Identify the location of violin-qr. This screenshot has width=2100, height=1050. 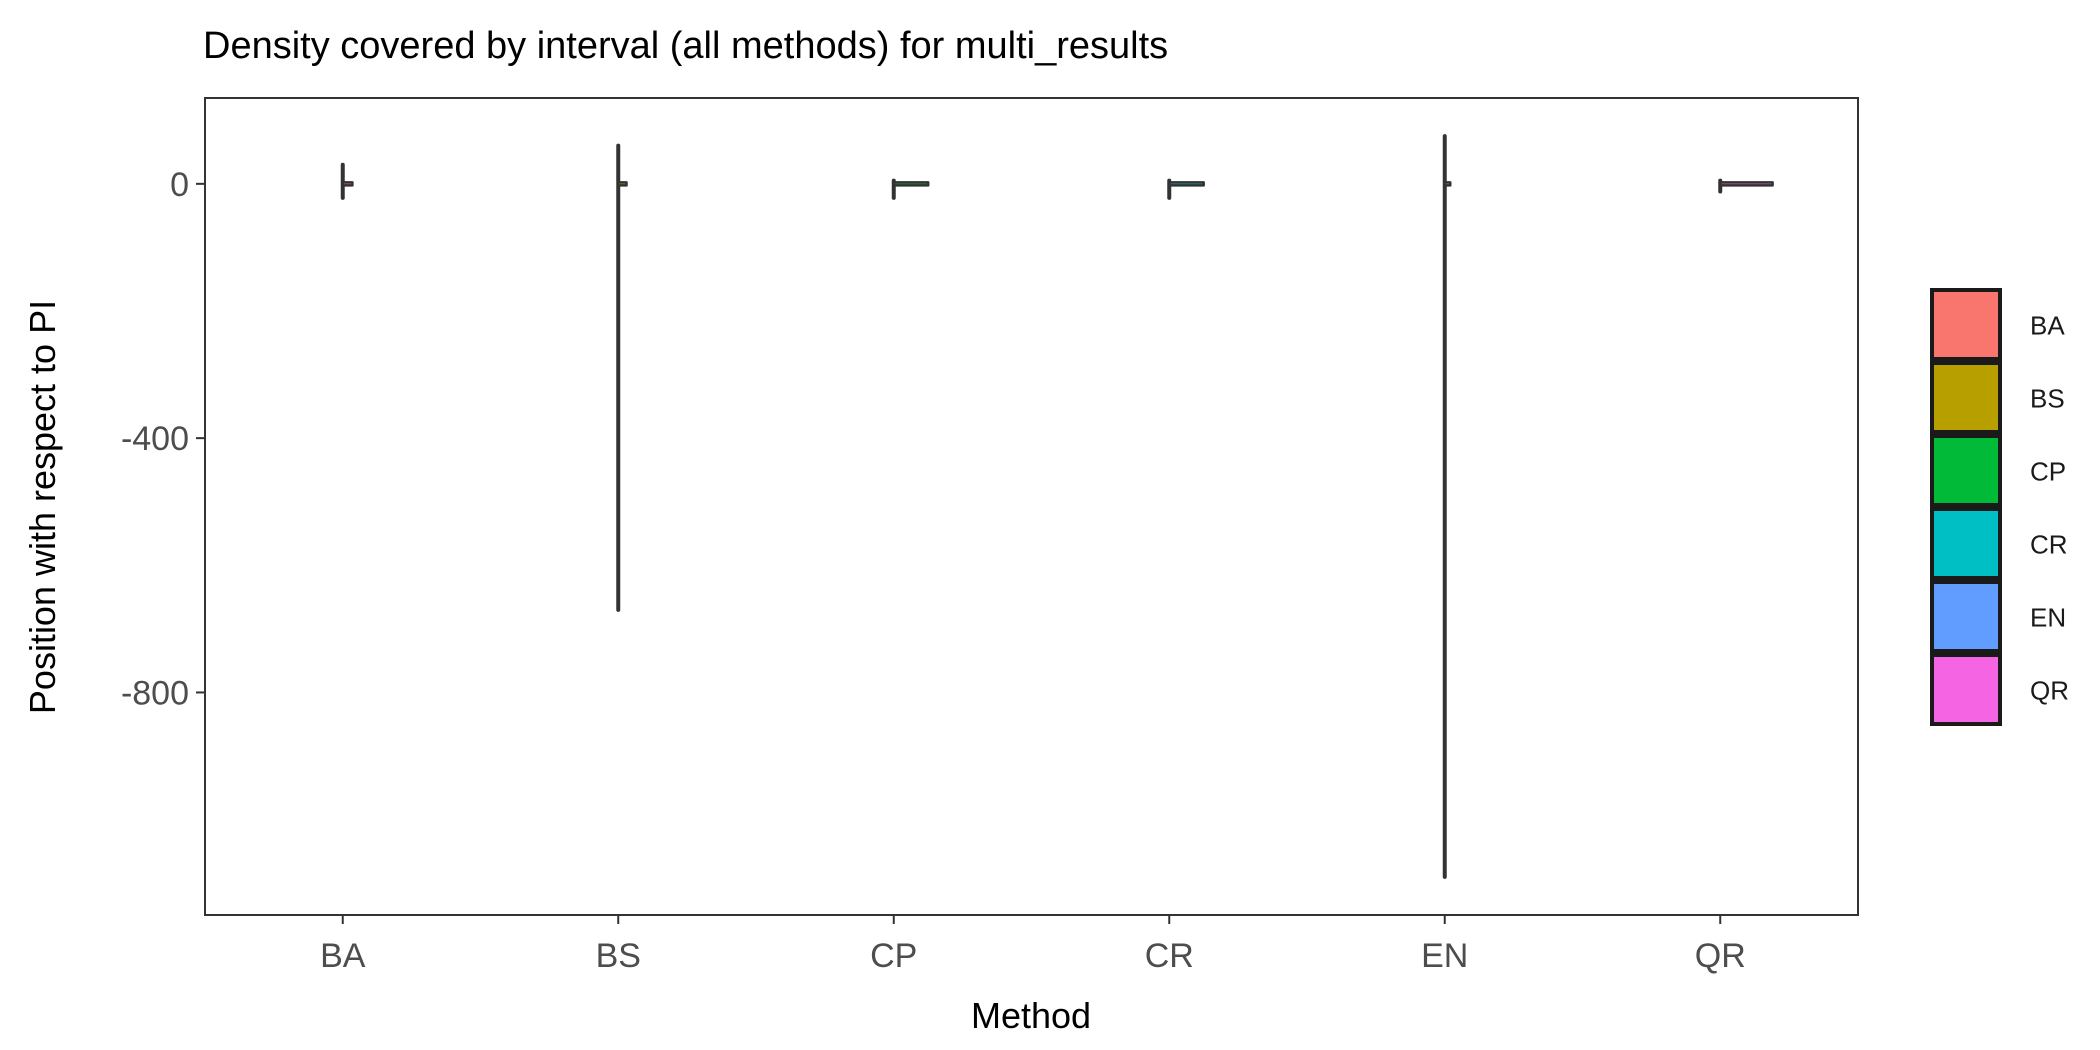
(1746, 186).